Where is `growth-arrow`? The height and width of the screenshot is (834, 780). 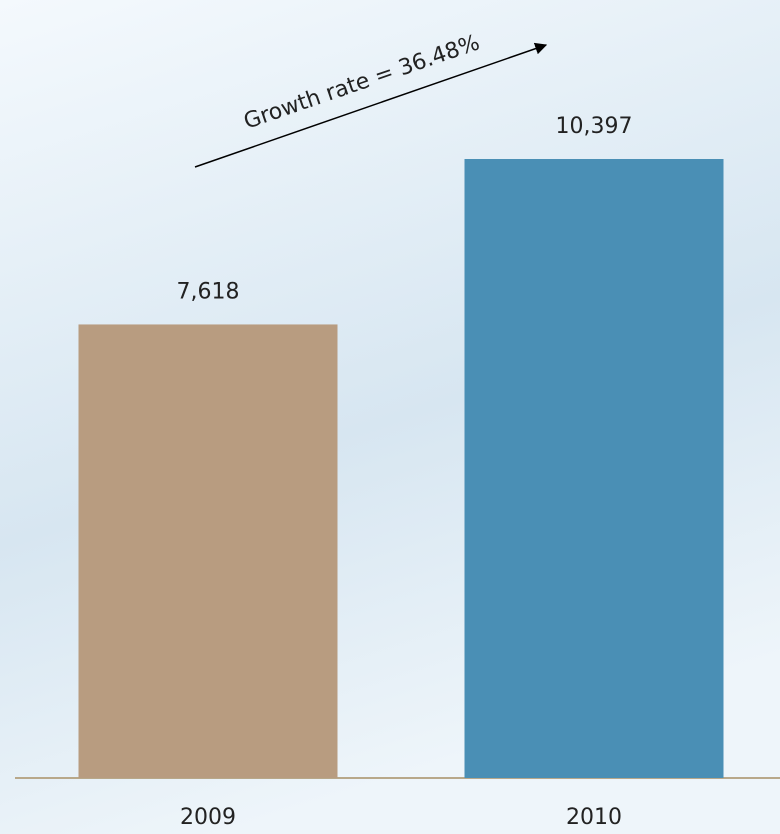
growth-arrow is located at coordinates (371, 105).